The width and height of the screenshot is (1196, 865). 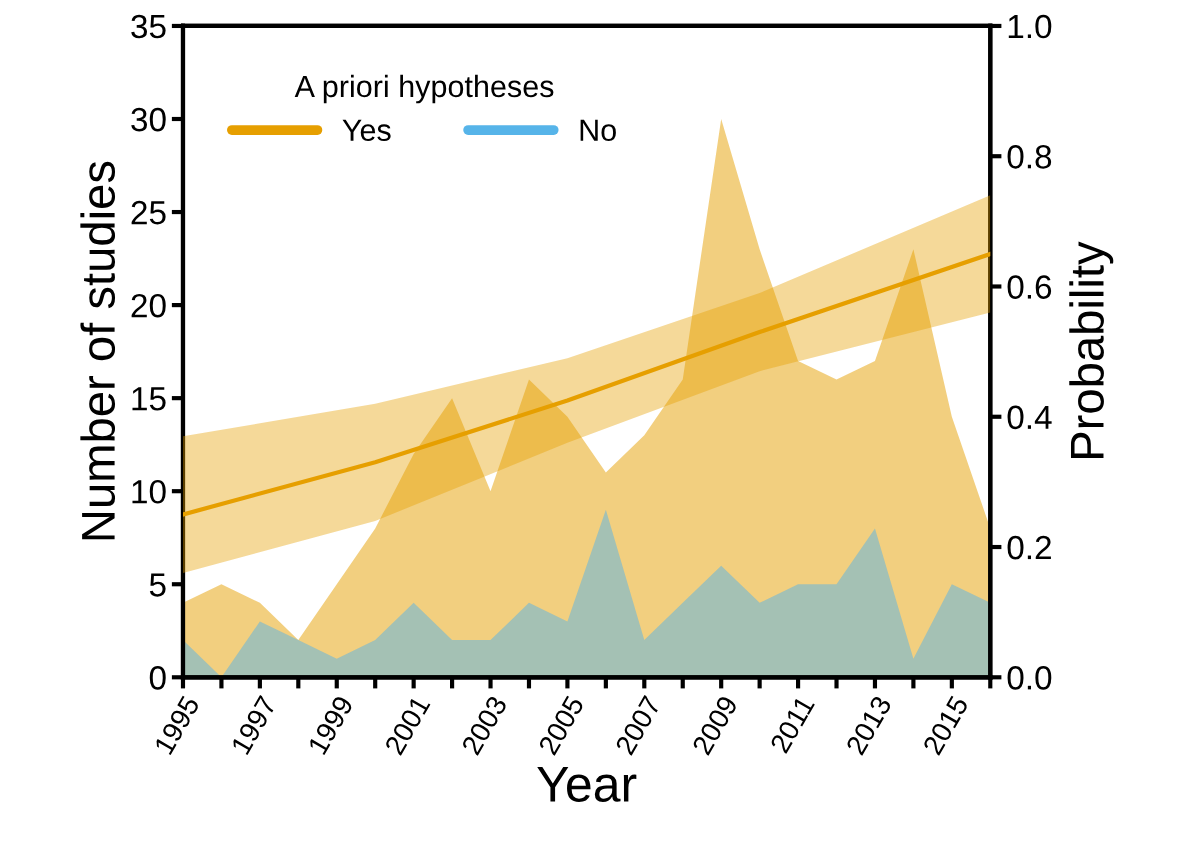 What do you see at coordinates (148, 305) in the screenshot?
I see `y-tick-label: 20` at bounding box center [148, 305].